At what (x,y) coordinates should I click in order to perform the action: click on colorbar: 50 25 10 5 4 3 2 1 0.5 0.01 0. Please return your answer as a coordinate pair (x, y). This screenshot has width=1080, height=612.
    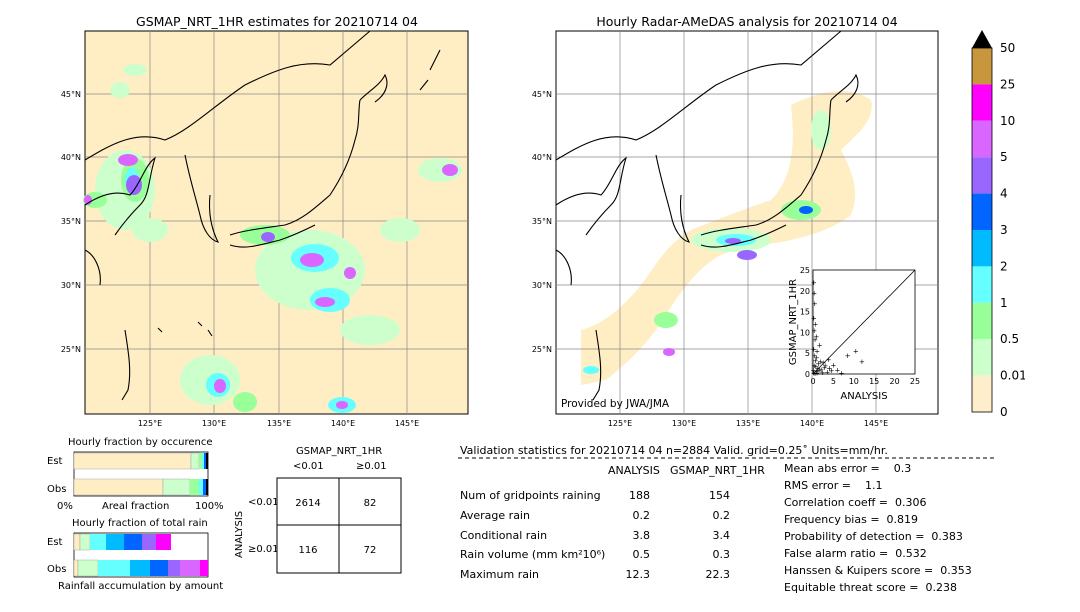
    Looking at the image, I should click on (998, 224).